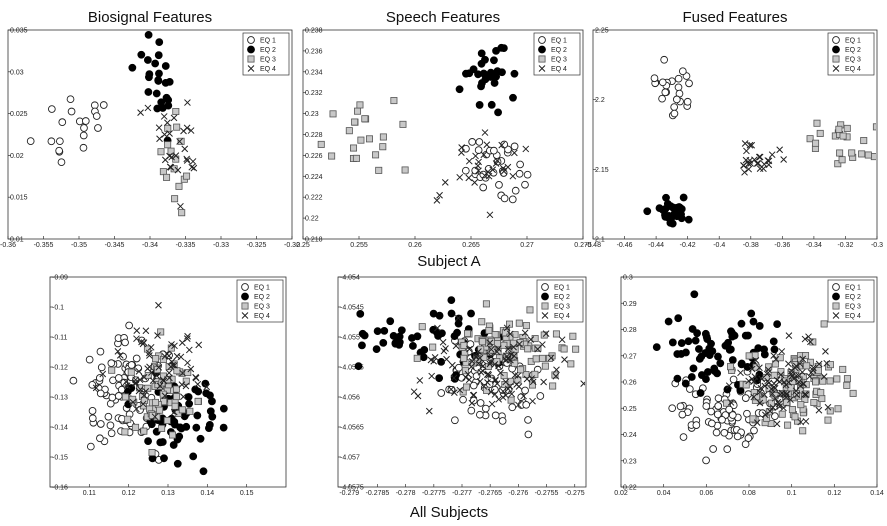  What do you see at coordinates (314, 93) in the screenshot?
I see `y-tick-label: 0.232` at bounding box center [314, 93].